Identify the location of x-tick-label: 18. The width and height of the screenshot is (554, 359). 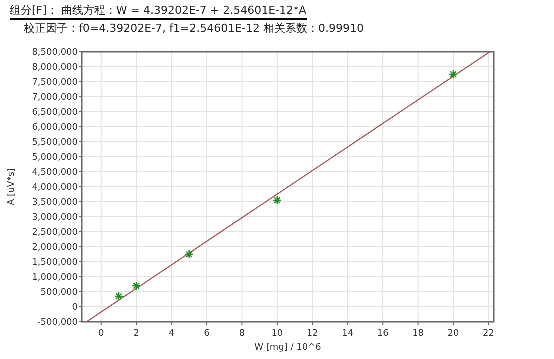
(418, 334).